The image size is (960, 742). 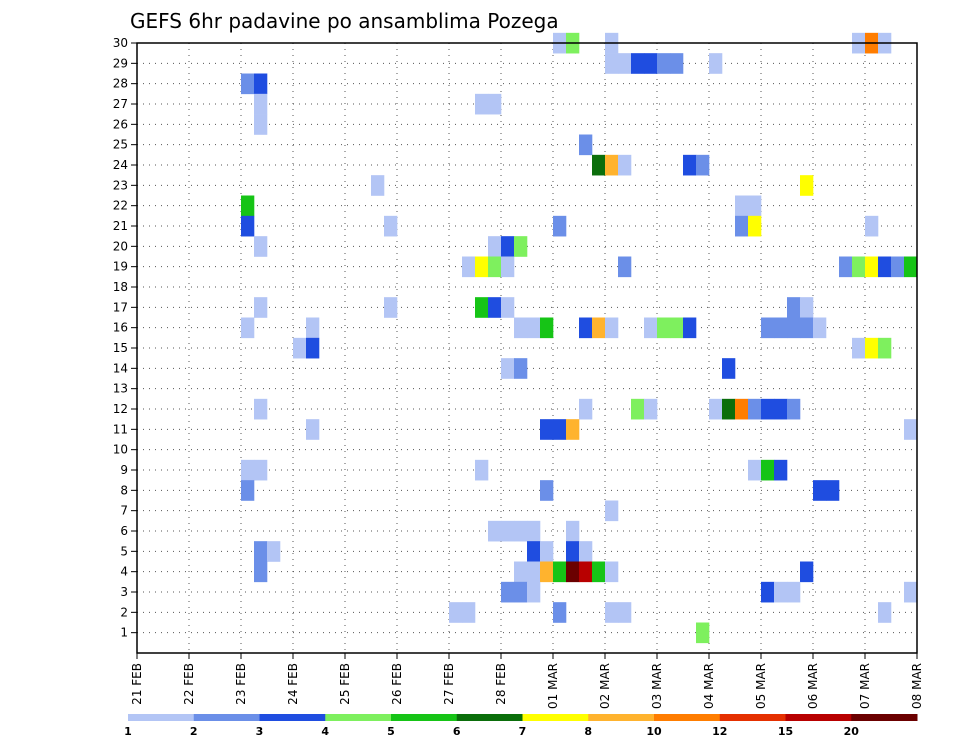 What do you see at coordinates (654, 731) in the screenshot?
I see `legend-label: 10` at bounding box center [654, 731].